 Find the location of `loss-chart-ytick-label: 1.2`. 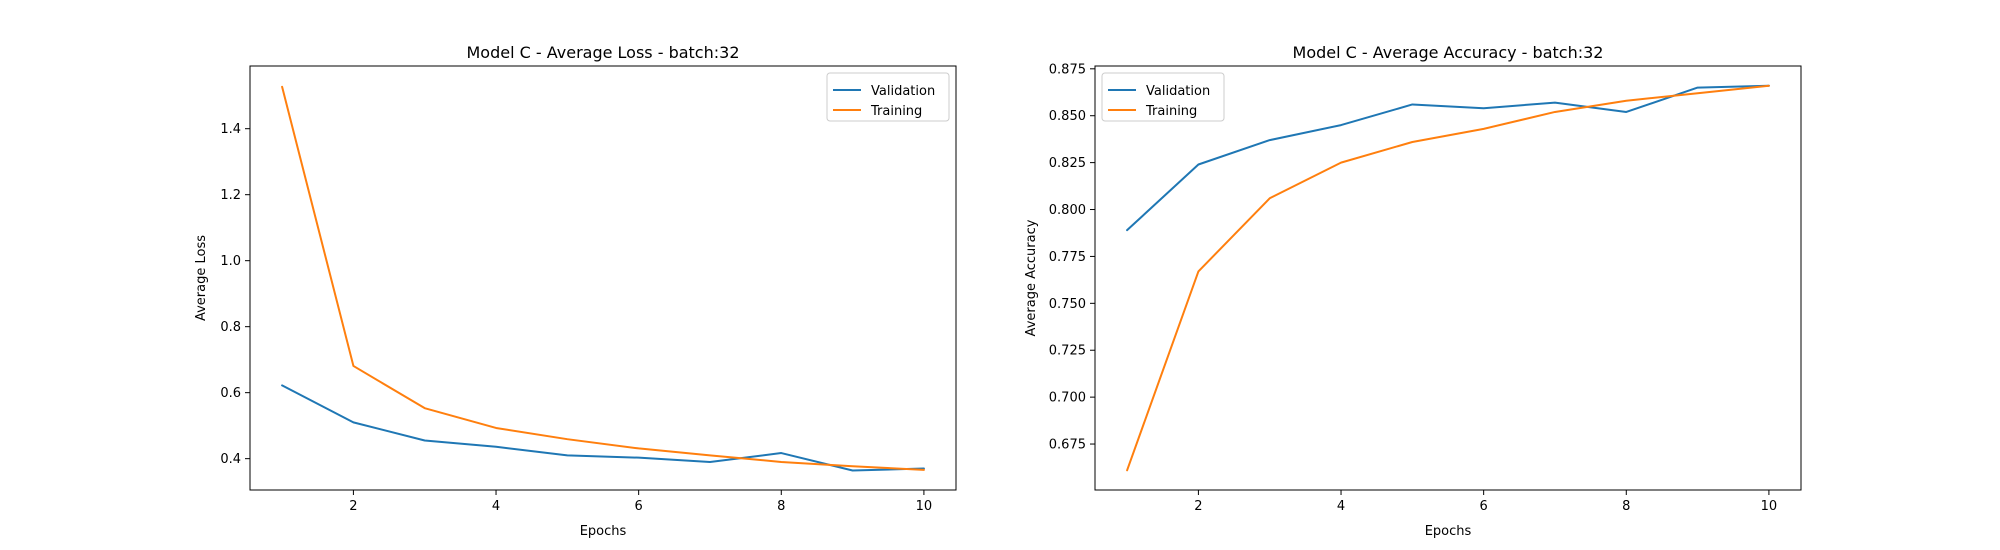

loss-chart-ytick-label: 1.2 is located at coordinates (230, 195).